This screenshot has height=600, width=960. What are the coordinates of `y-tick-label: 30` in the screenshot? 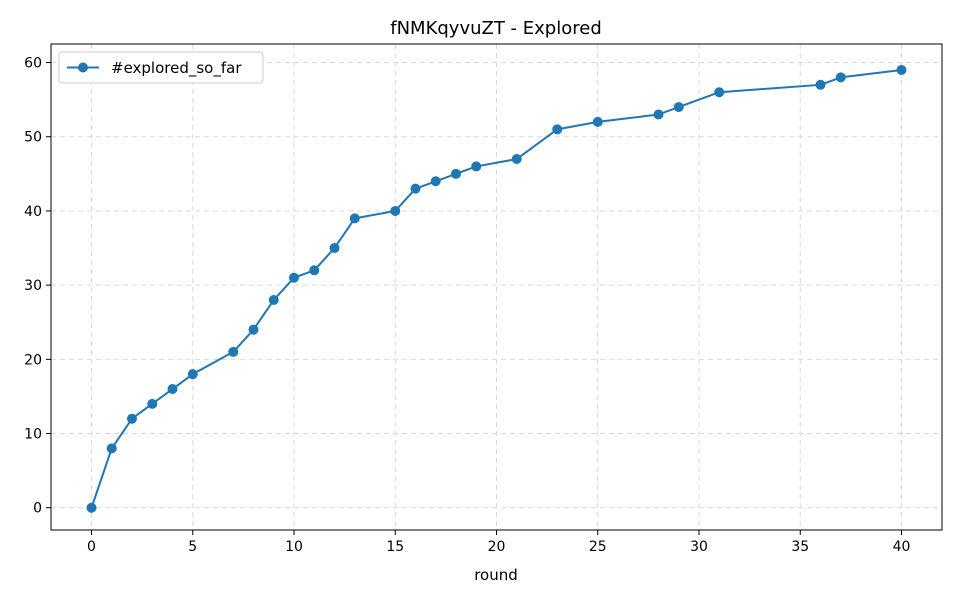 It's located at (33, 286).